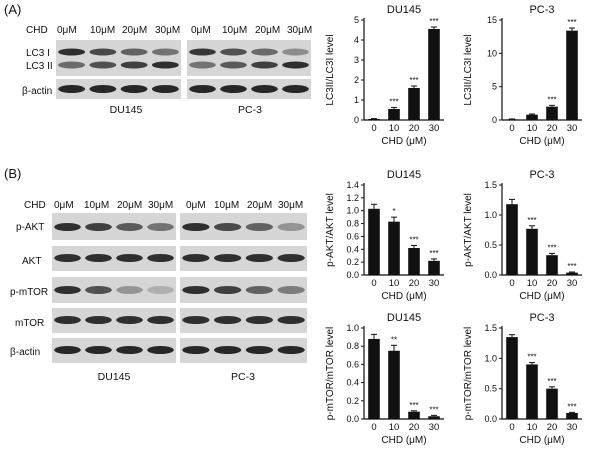  Describe the element at coordinates (35, 205) in the screenshot. I see `chd-label-b: CHD` at that location.